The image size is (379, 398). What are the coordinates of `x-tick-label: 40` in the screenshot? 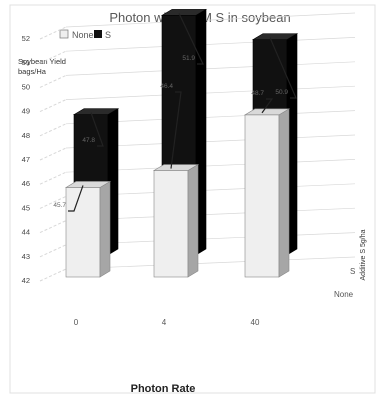 It's located at (255, 322).